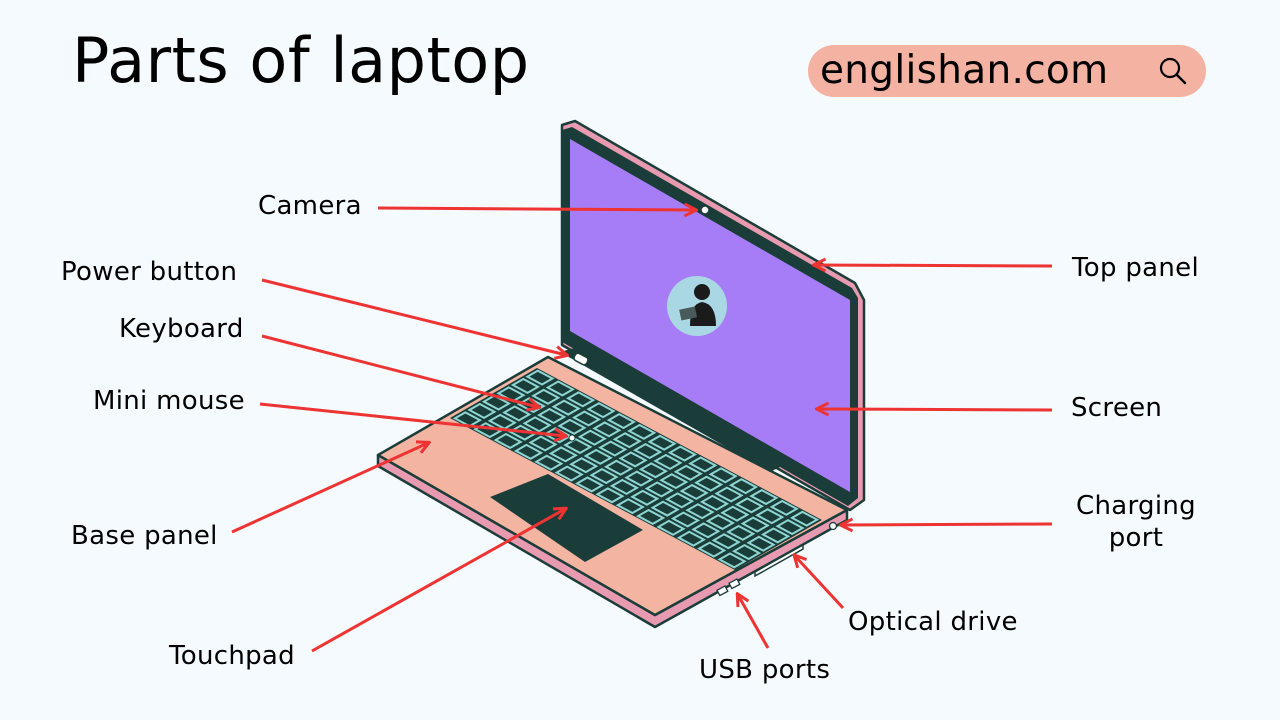 Image resolution: width=1280 pixels, height=720 pixels. Describe the element at coordinates (933, 622) in the screenshot. I see `label-optical-drive: Optical drive` at that location.